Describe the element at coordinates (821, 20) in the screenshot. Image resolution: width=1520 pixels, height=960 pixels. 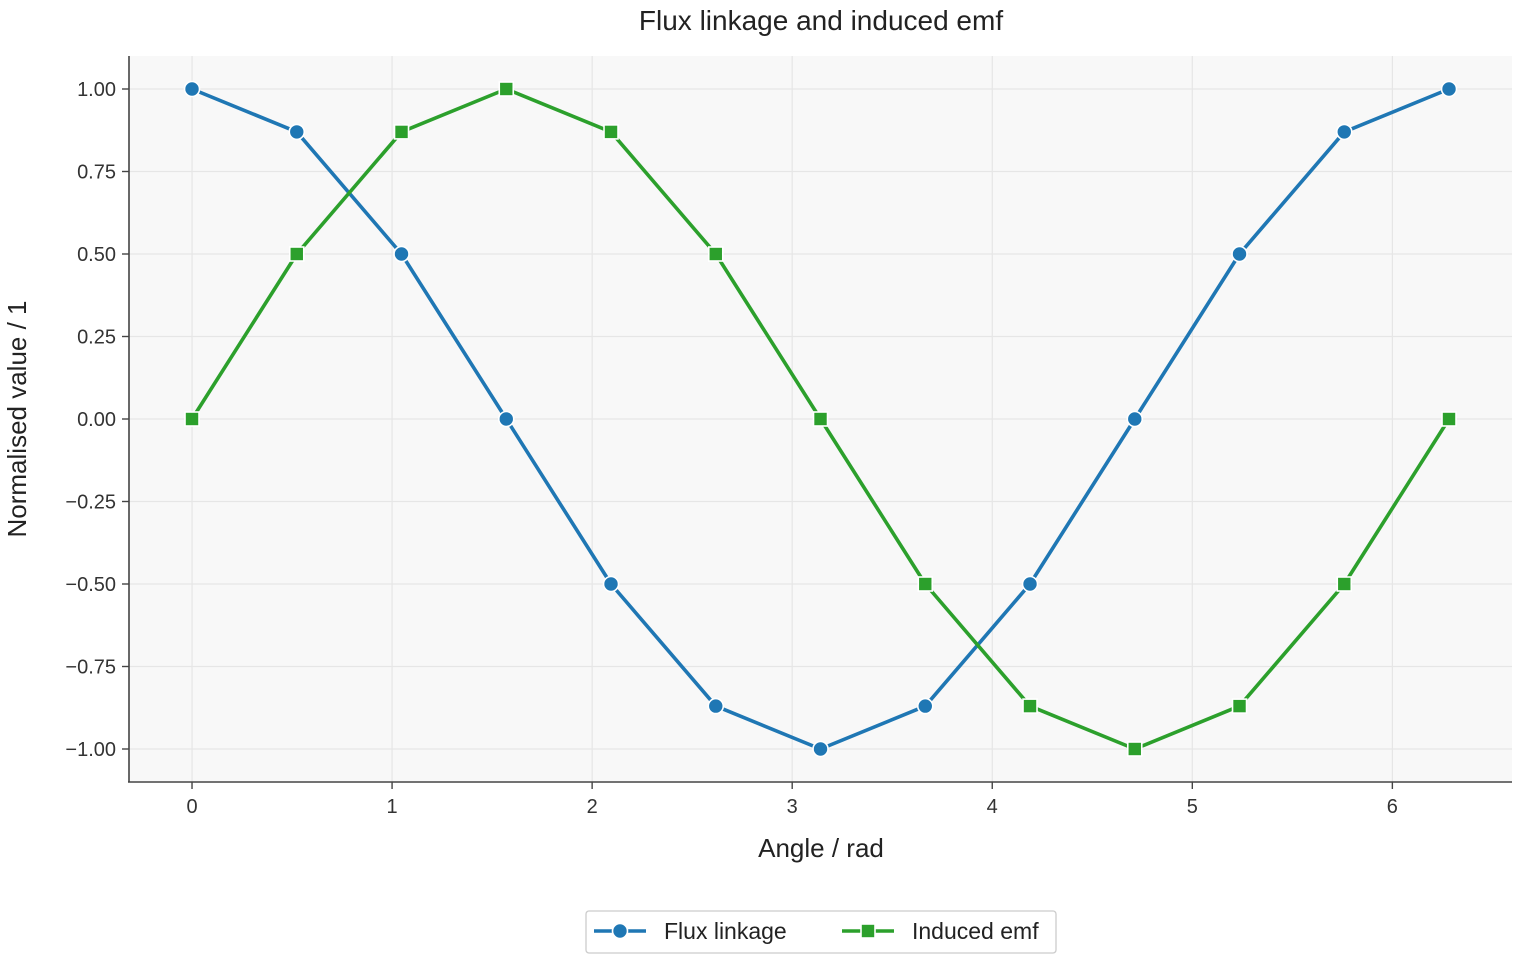
I see `chart-title: Flux linkage and induced emf` at that location.